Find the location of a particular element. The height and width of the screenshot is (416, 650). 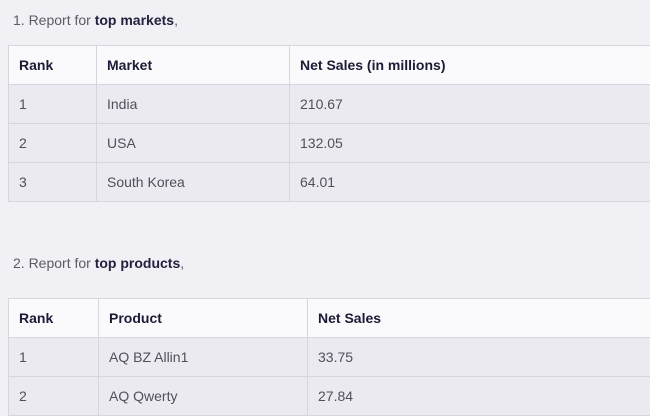

section-heading-top-products: 2. Report for top products, is located at coordinates (331, 263).